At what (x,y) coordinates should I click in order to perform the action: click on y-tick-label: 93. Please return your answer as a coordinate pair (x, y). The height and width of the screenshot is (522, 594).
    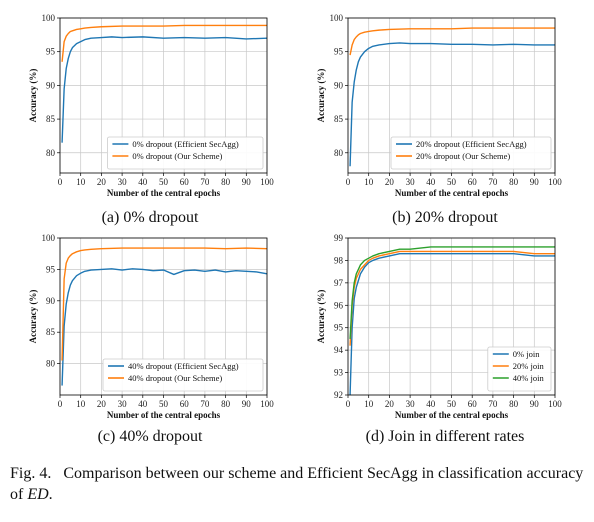
    Looking at the image, I should click on (339, 373).